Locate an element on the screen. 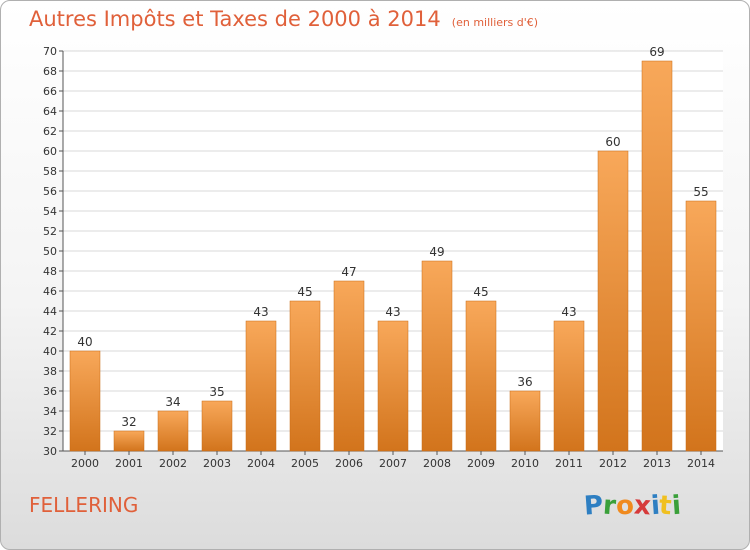 This screenshot has height=550, width=750. x-tick-label-2000: 2000 is located at coordinates (85, 463).